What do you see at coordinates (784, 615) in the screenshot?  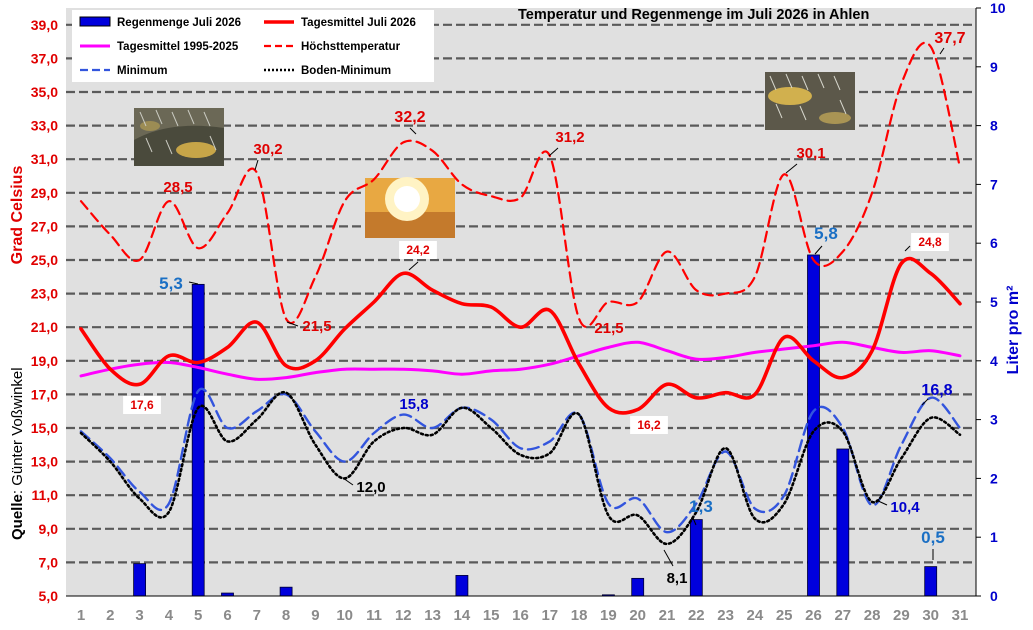 I see `x-tick-label: 25` at bounding box center [784, 615].